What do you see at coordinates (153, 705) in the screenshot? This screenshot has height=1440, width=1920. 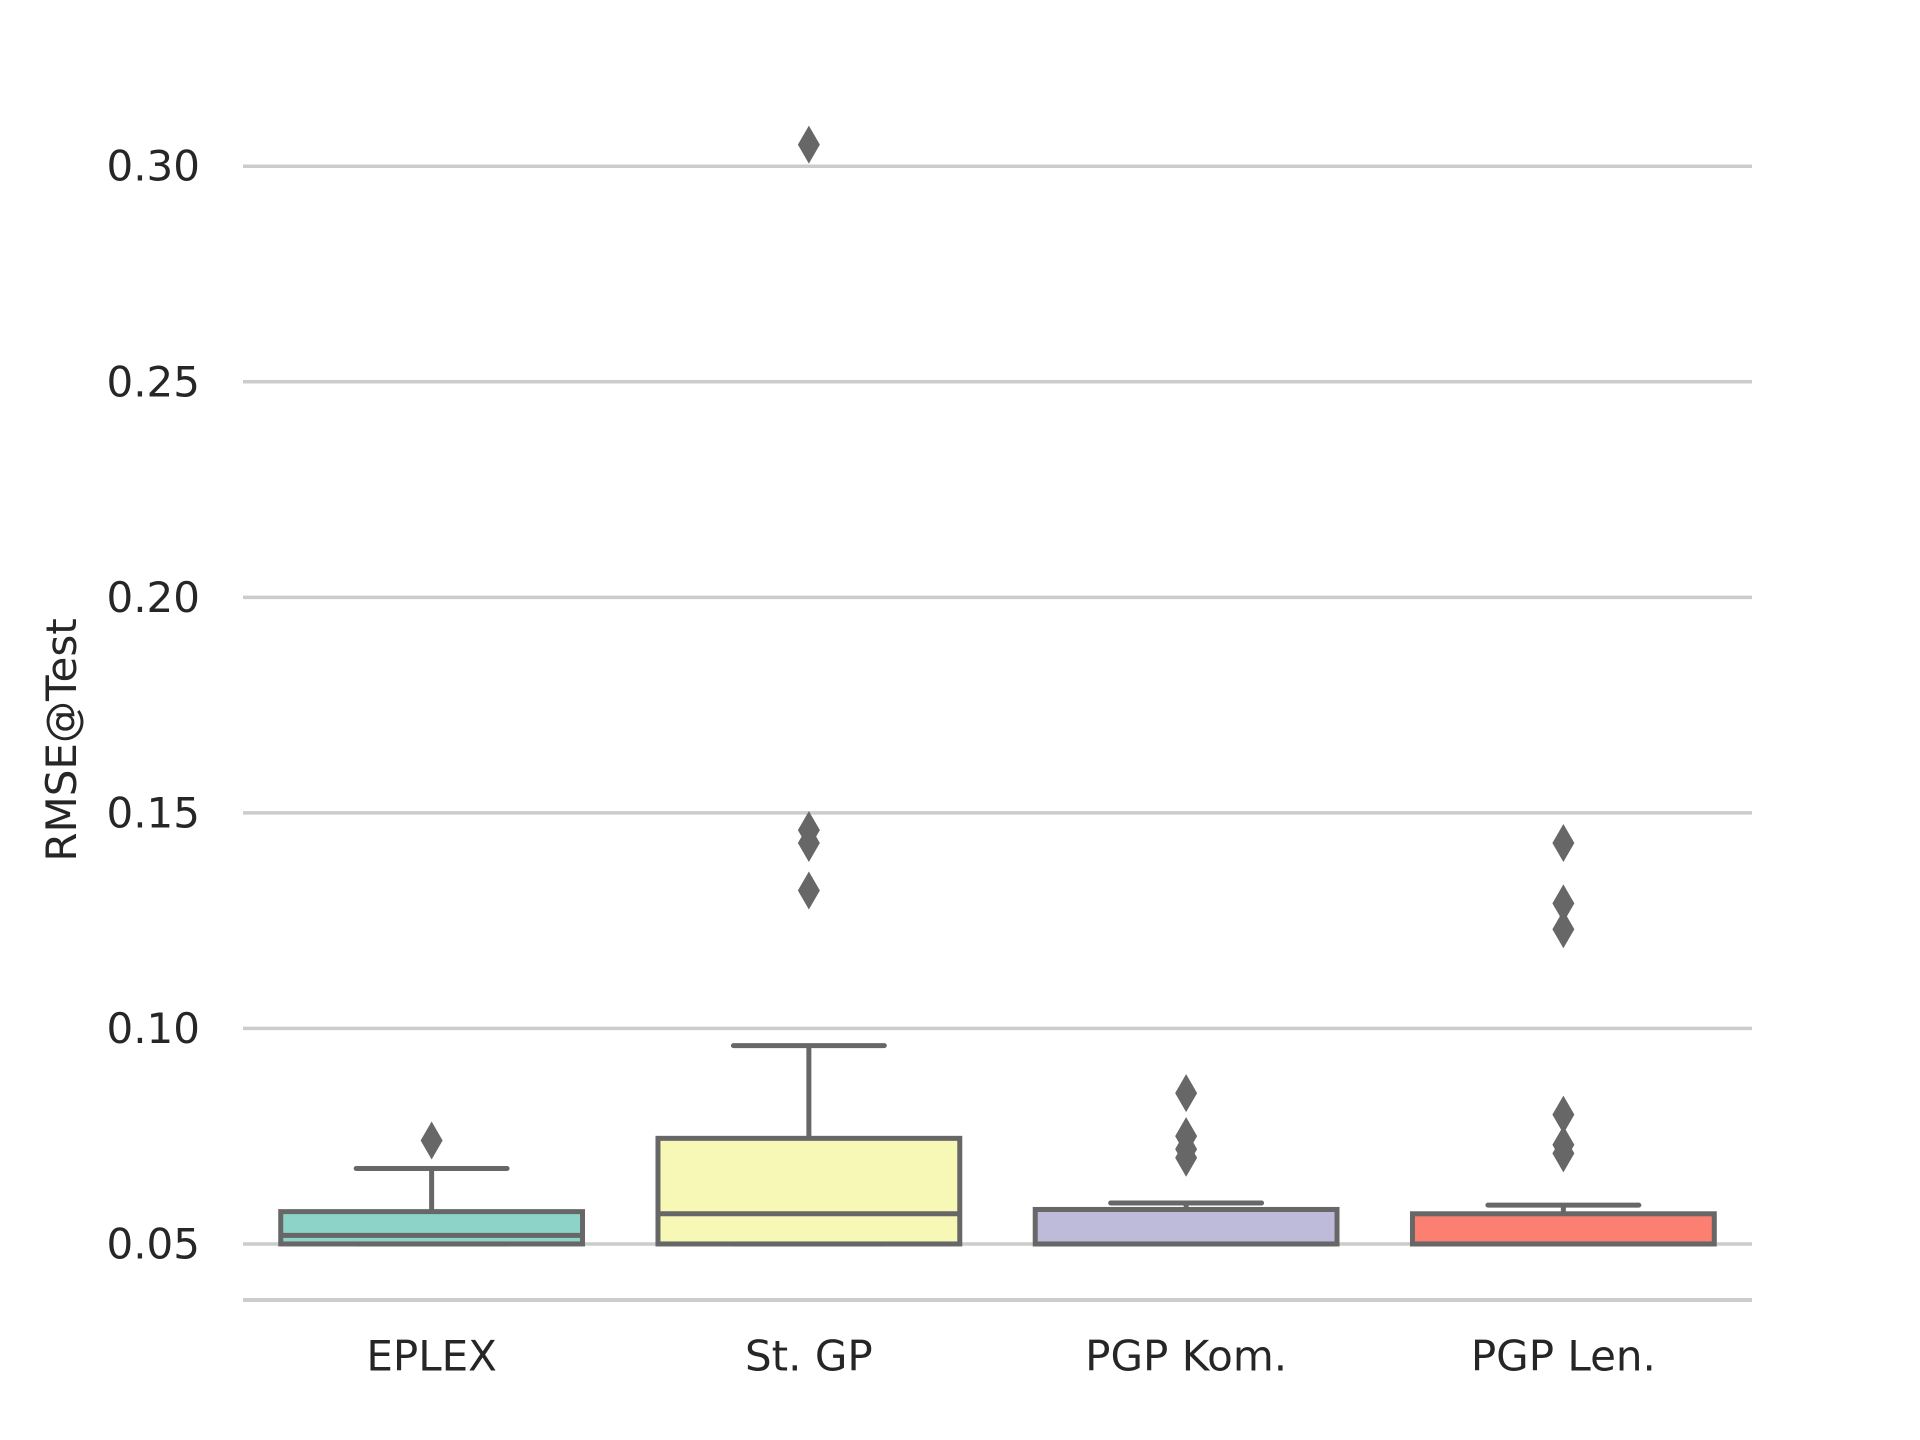 I see `y-tick-labels: 0.05 0.10 0.15 0.20 0.25 0.30` at bounding box center [153, 705].